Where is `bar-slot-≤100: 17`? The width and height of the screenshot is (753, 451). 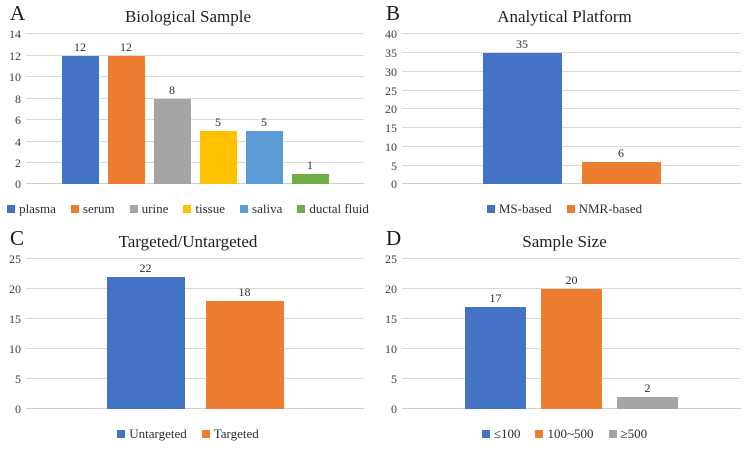
bar-slot-≤100: 17 is located at coordinates (495, 334).